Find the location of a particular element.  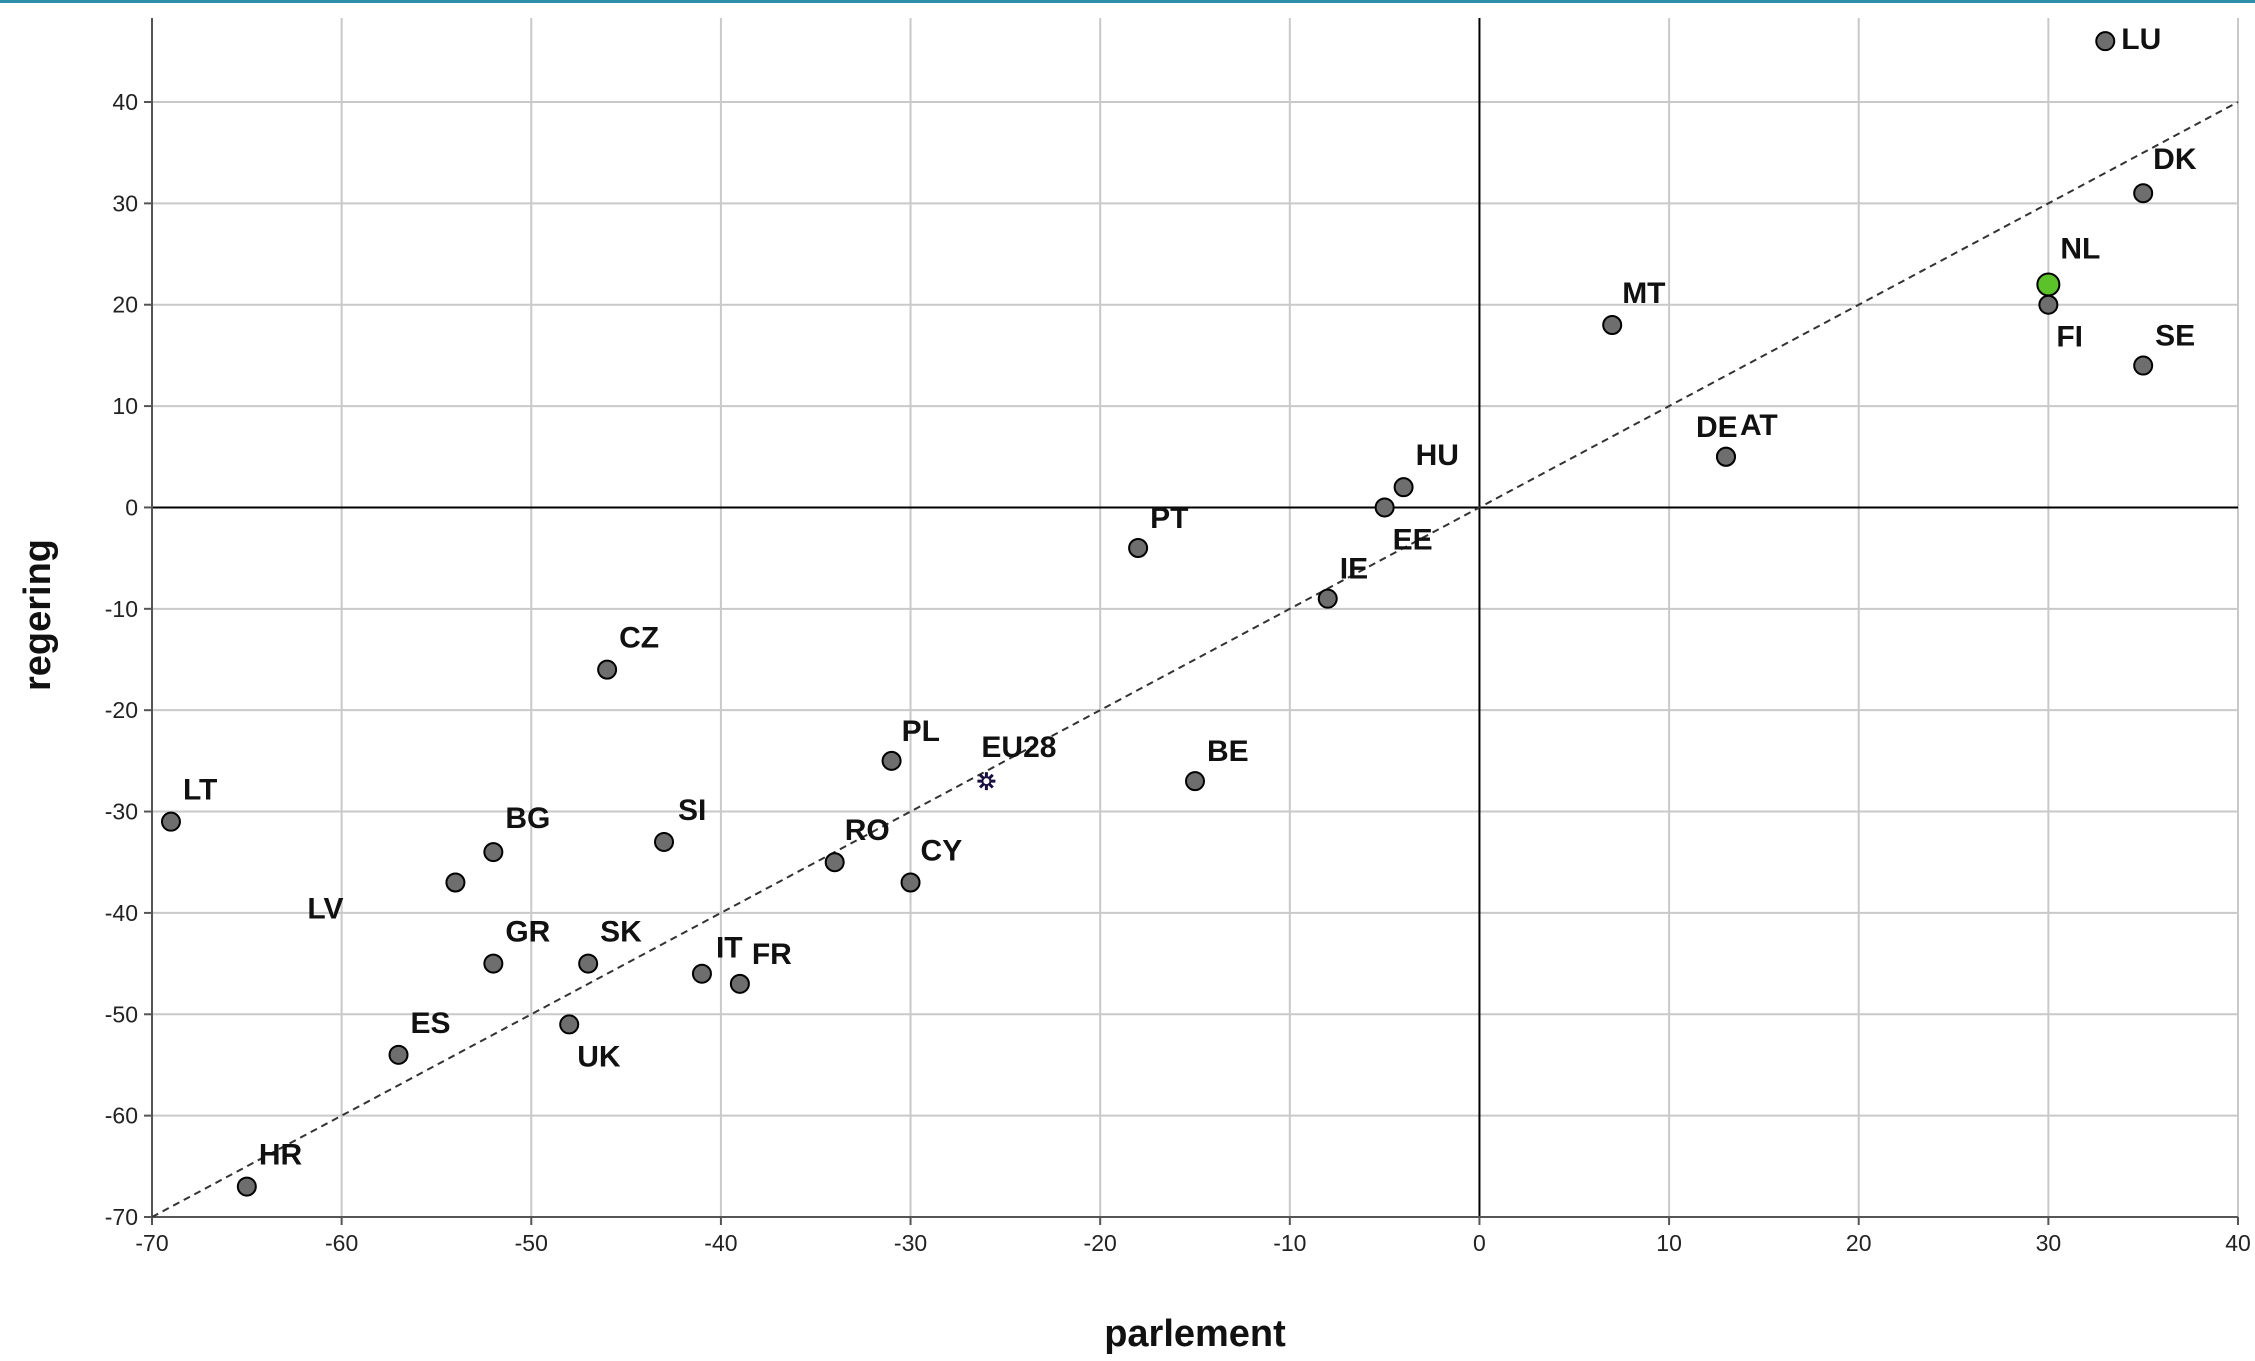

x-tick-label: -30 is located at coordinates (910, 1243).